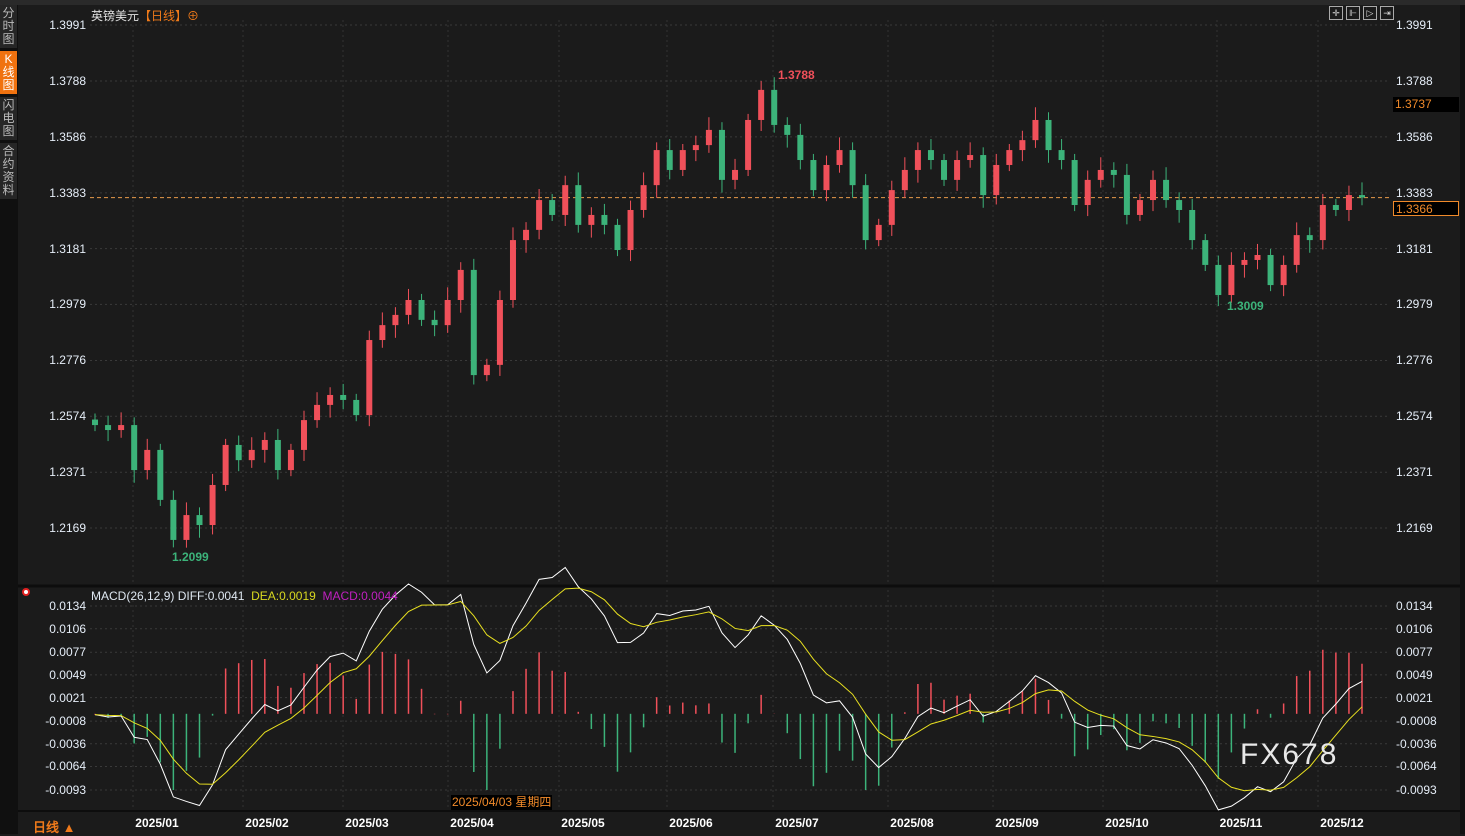  I want to click on add-indicator-icon: ⊕, so click(193, 16).